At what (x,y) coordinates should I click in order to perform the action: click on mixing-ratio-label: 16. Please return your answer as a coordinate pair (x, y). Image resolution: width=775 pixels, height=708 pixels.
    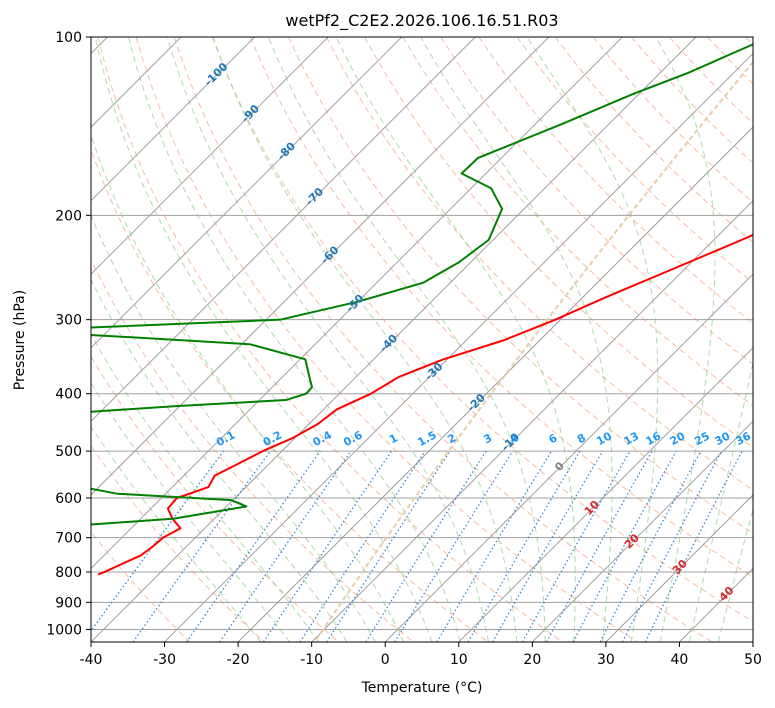
    Looking at the image, I should click on (654, 438).